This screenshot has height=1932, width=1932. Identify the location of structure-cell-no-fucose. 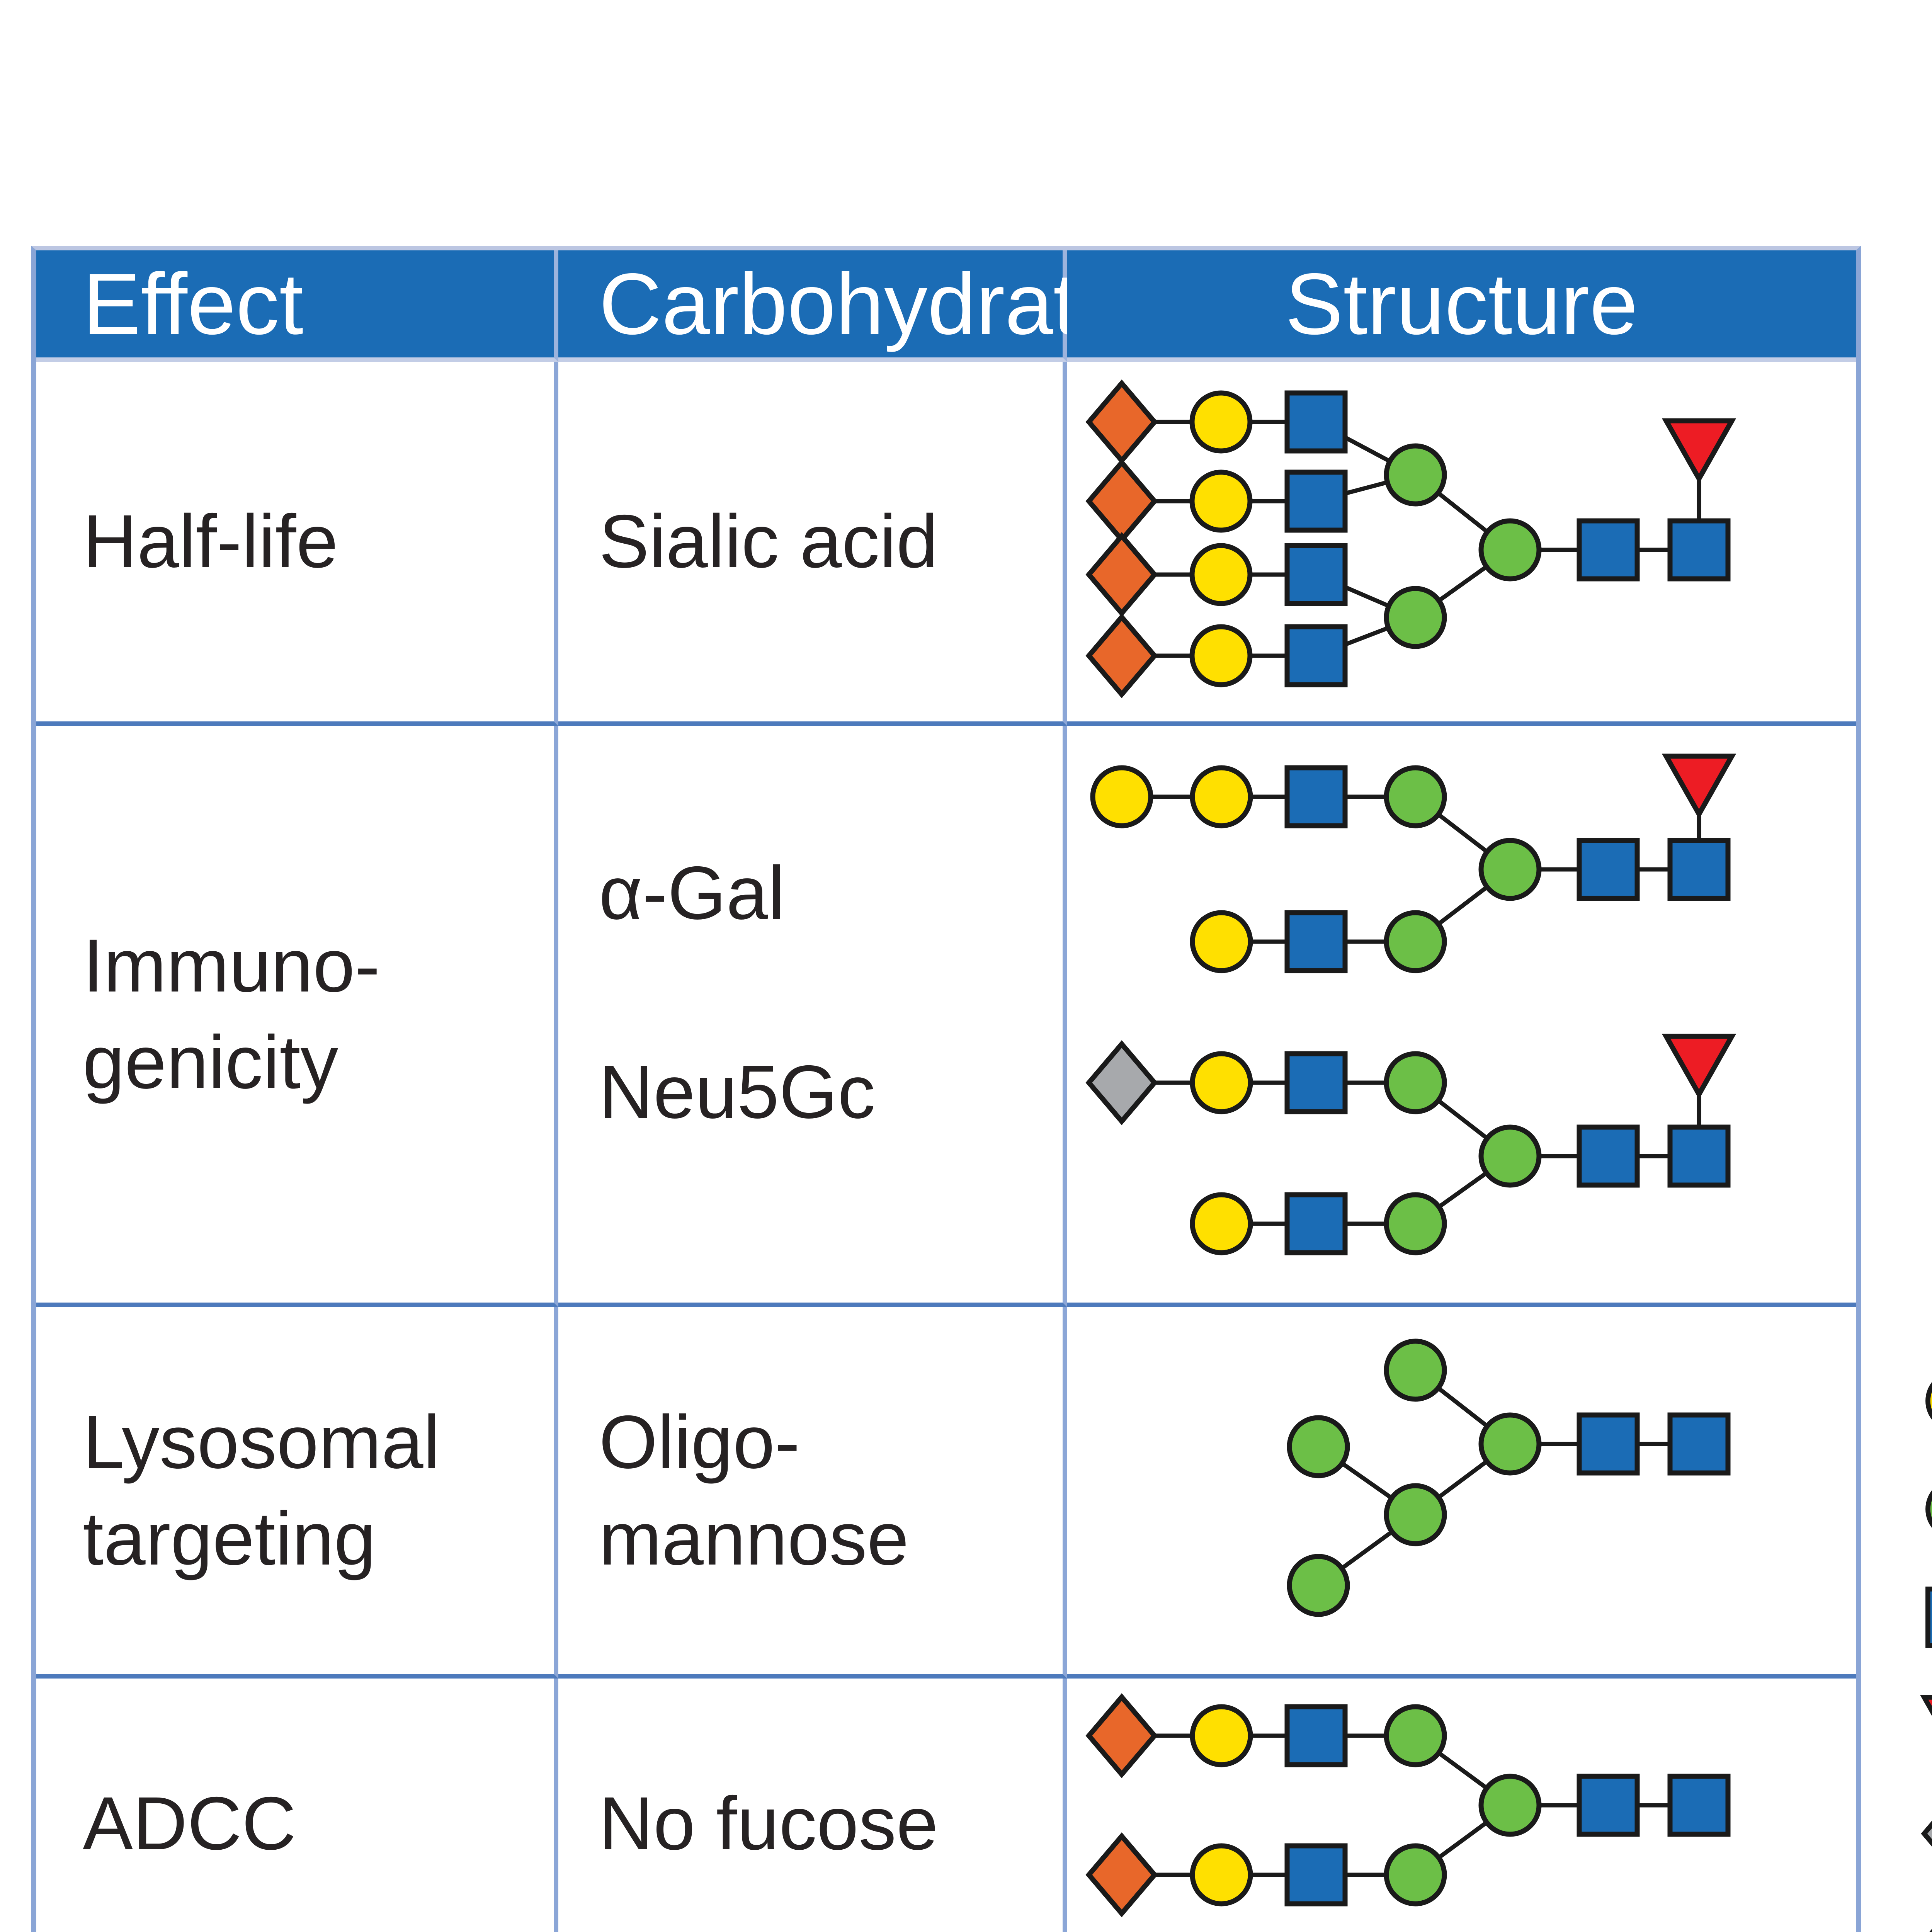
(1461, 1806).